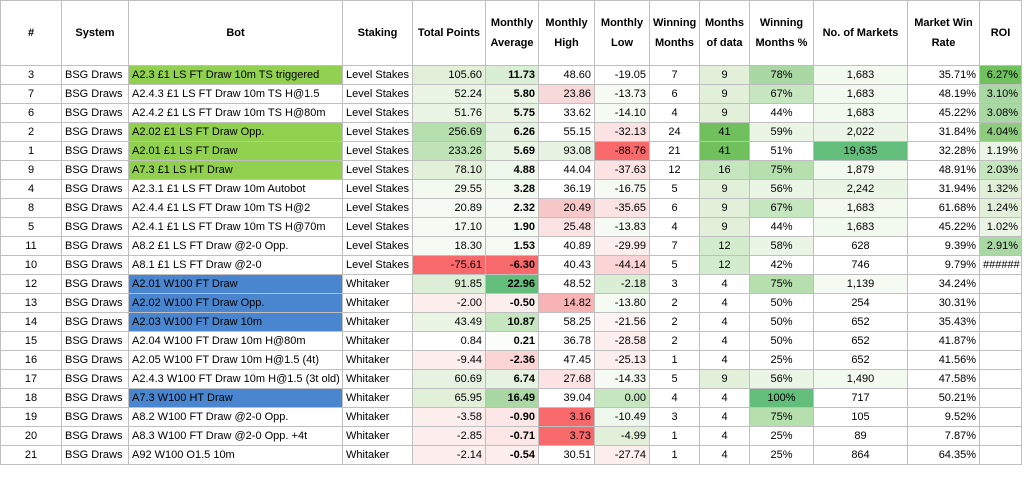 The height and width of the screenshot is (480, 1024). Describe the element at coordinates (512, 455) in the screenshot. I see `cell-monthly-average: -0.54` at that location.